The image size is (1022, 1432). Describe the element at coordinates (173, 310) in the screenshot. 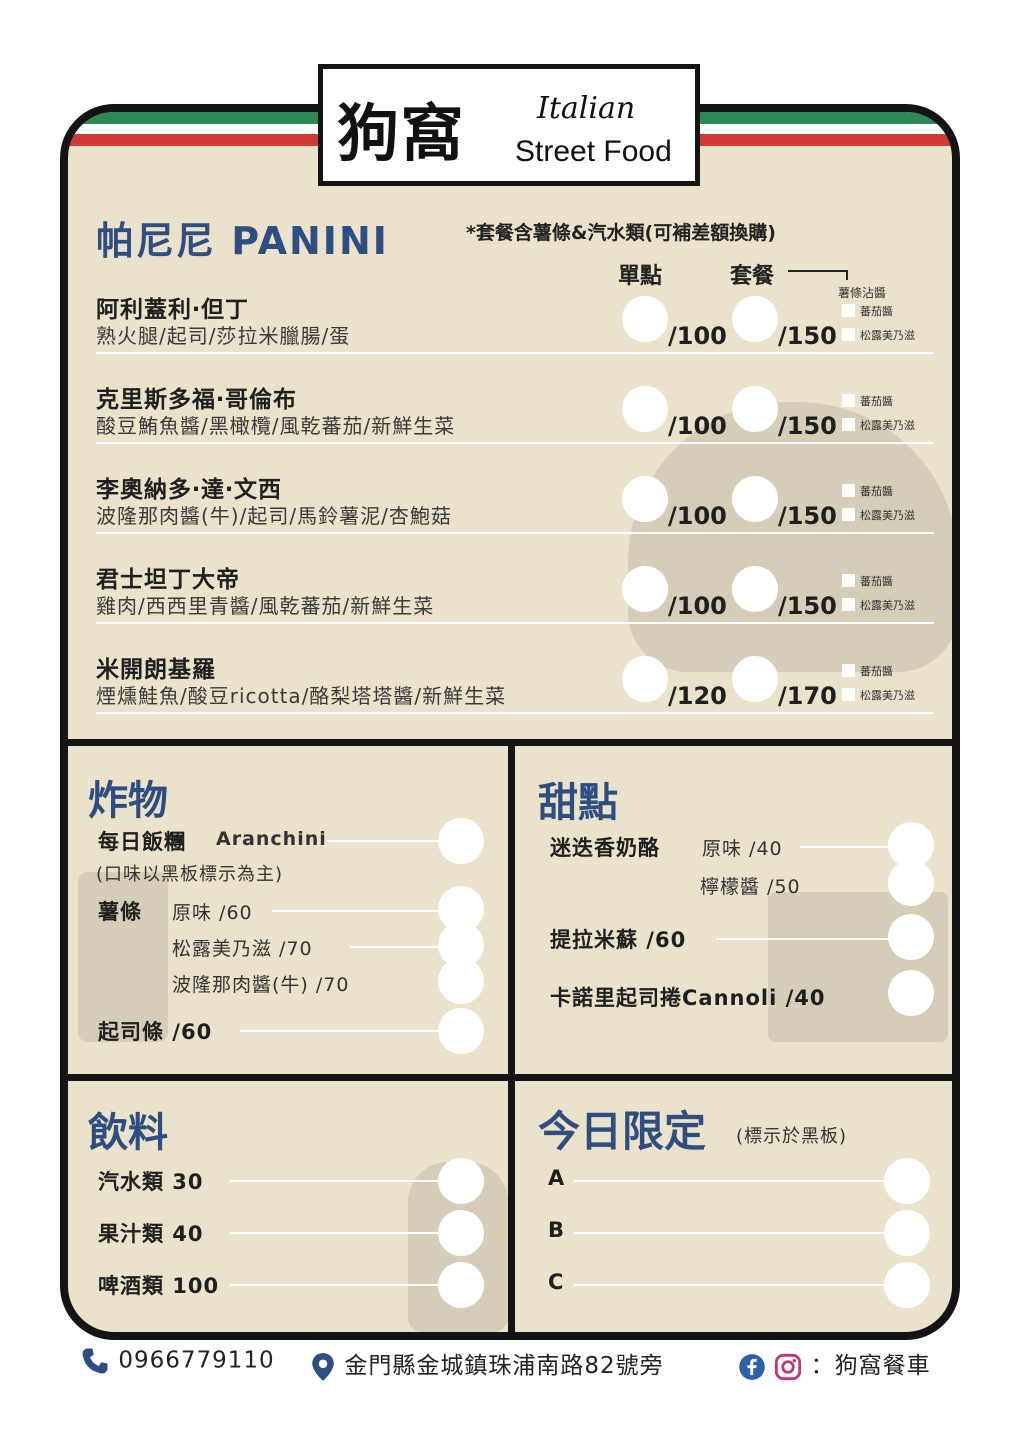

I see `panini-item-name: 阿利蓋利‧但丁` at that location.